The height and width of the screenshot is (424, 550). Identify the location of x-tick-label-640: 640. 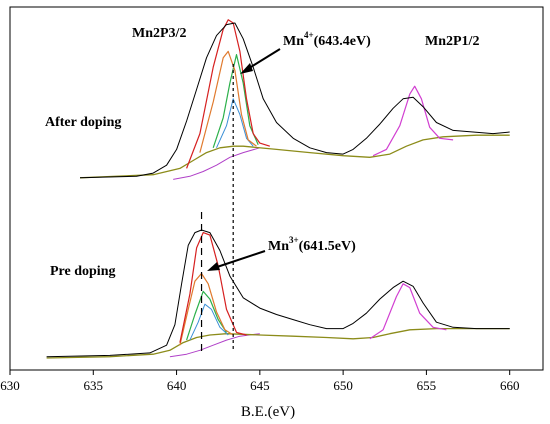
(177, 385).